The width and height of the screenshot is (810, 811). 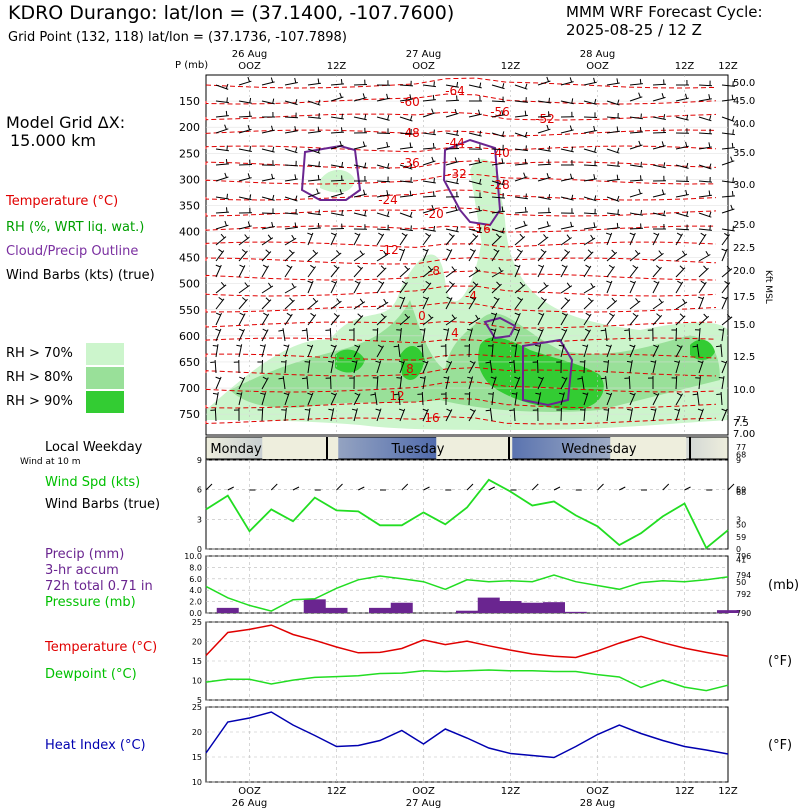 What do you see at coordinates (622, 488) in the screenshot?
I see `surface-wind-barb` at bounding box center [622, 488].